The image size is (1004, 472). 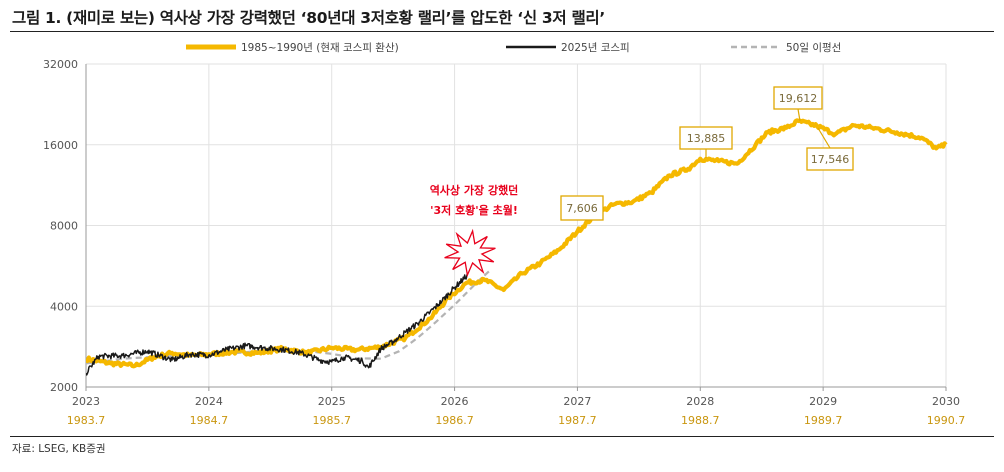 What do you see at coordinates (64, 226) in the screenshot?
I see `y-tick-label: 8000` at bounding box center [64, 226].